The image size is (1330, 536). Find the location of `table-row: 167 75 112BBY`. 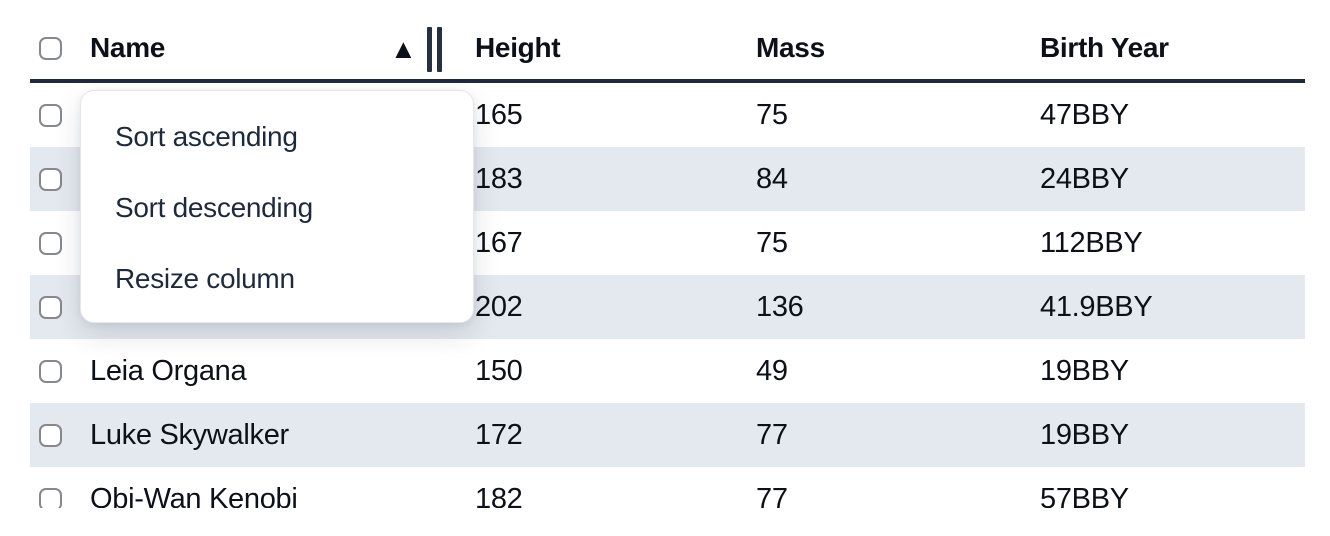

table-row: 167 75 112BBY is located at coordinates (667, 243).